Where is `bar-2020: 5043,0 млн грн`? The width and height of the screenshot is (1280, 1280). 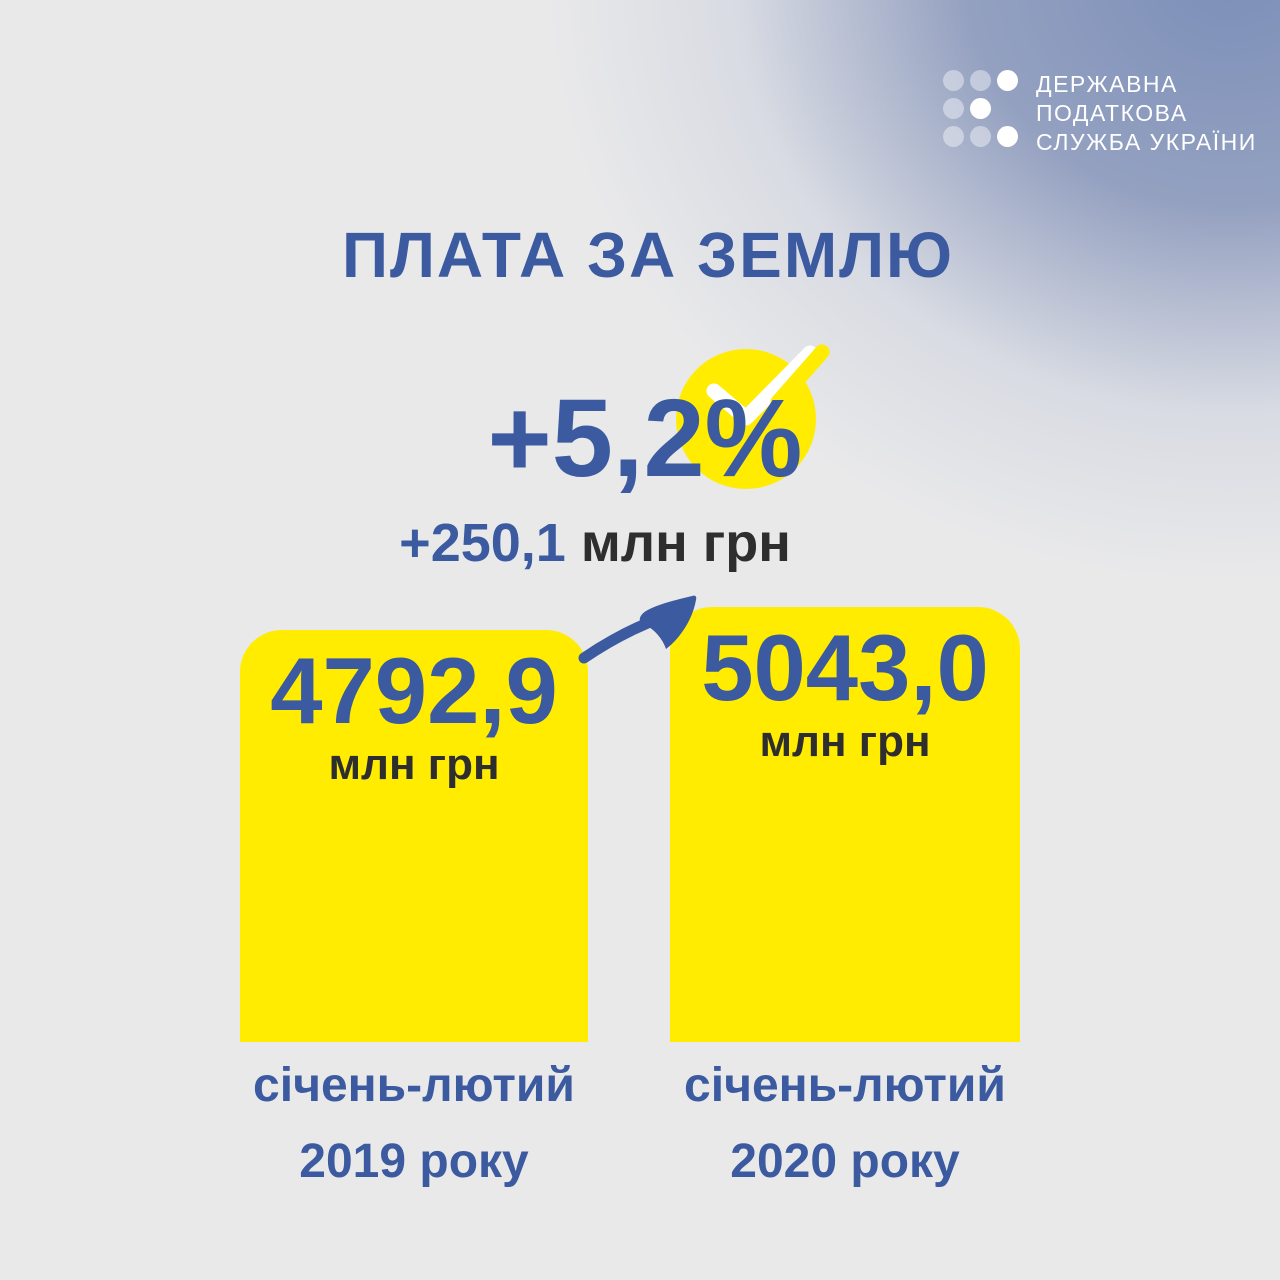 bar-2020: 5043,0 млн грн is located at coordinates (845, 824).